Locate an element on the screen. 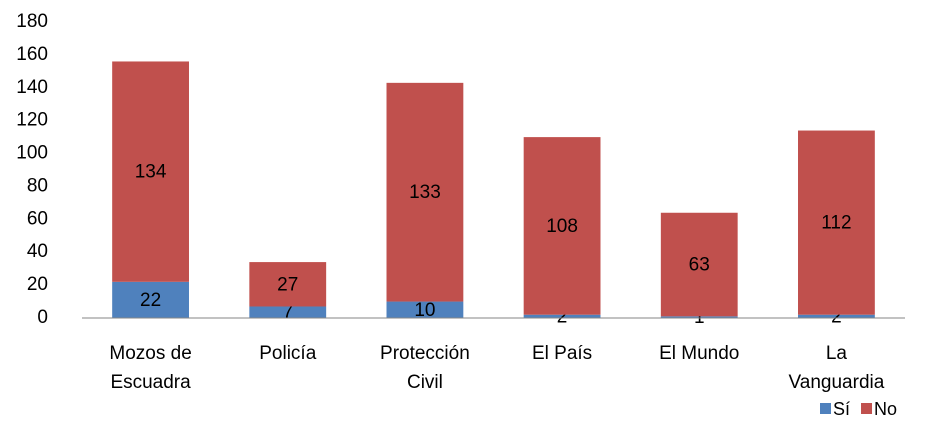 The height and width of the screenshot is (425, 933). y-tick-label: 80 is located at coordinates (37, 185).